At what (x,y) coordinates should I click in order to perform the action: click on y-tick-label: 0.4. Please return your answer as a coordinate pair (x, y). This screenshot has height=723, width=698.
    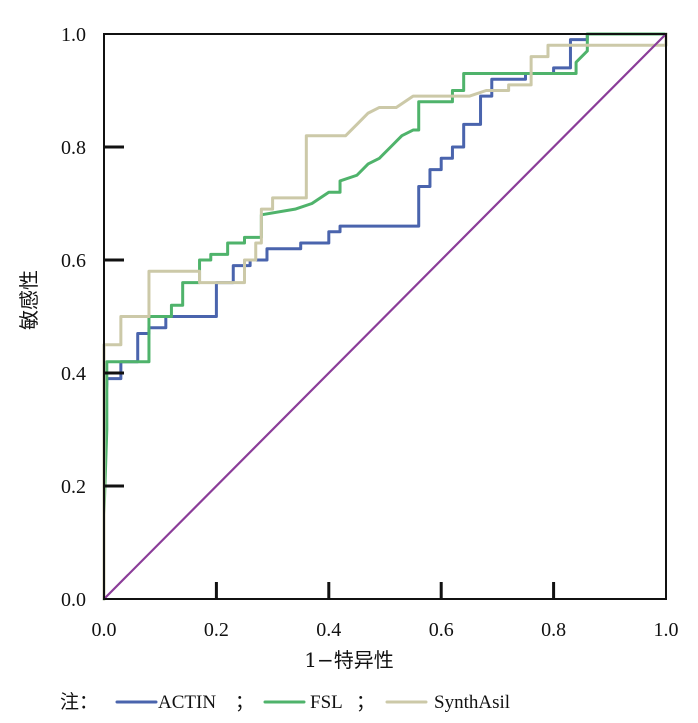
    Looking at the image, I should click on (73, 374).